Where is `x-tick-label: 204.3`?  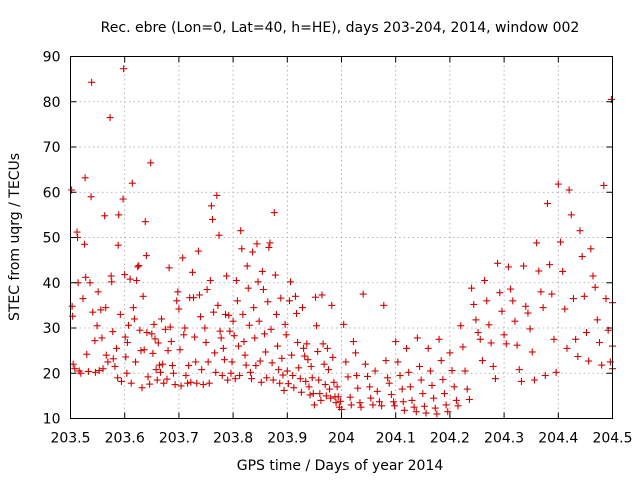 x-tick-label: 204.3 is located at coordinates (504, 439).